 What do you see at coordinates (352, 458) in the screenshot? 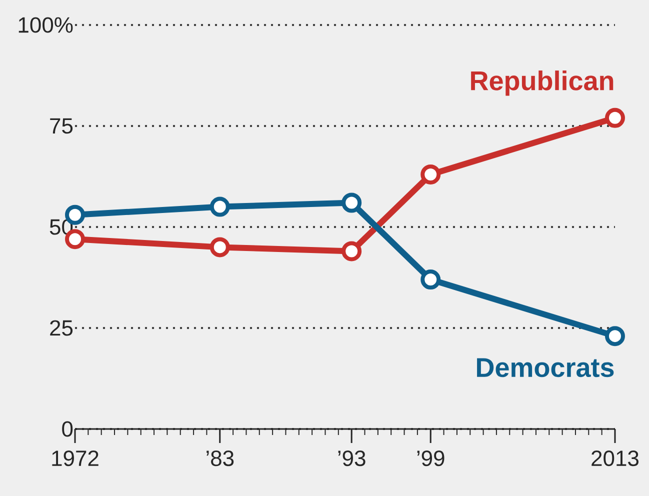
I see `x-tick-label: ’93` at bounding box center [352, 458].